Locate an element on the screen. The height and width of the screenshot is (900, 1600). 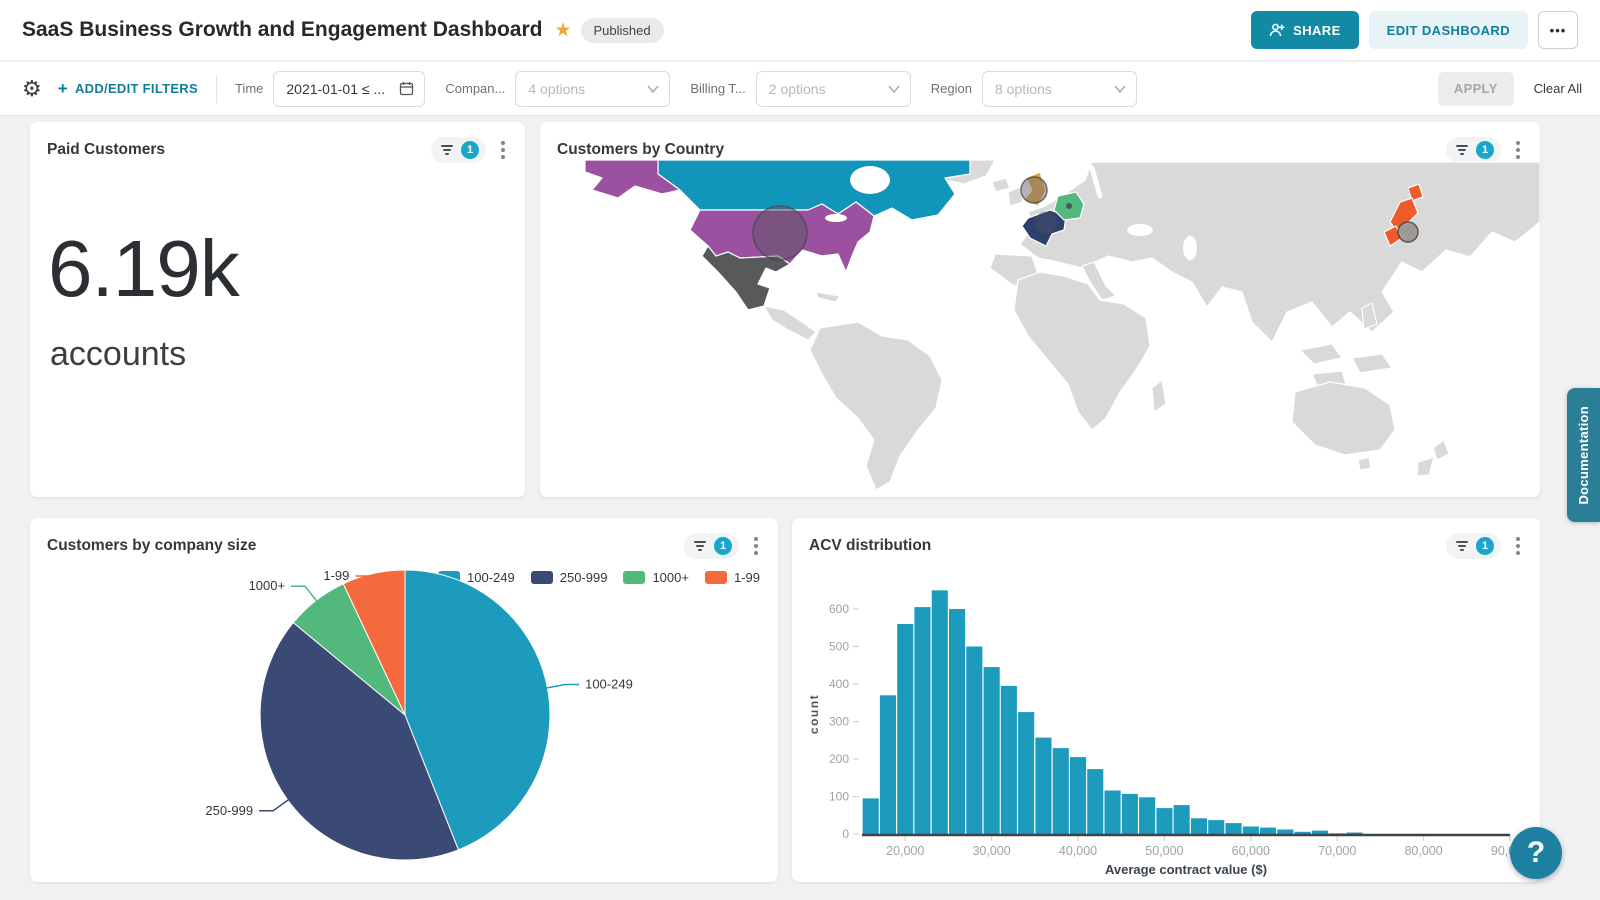
share-button: SHARE is located at coordinates (1305, 30).